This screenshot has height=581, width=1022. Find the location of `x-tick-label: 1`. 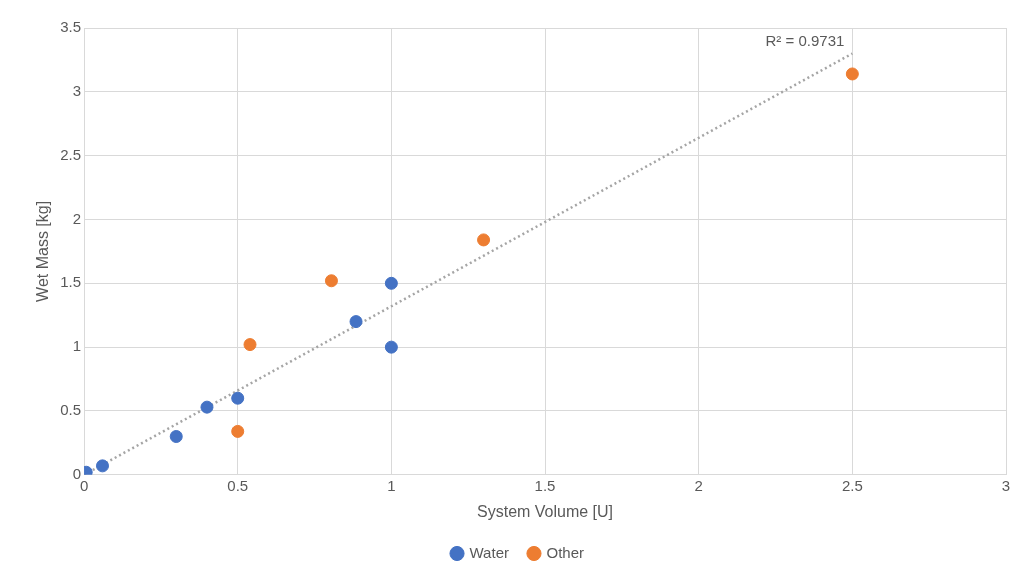

x-tick-label: 1 is located at coordinates (391, 485).